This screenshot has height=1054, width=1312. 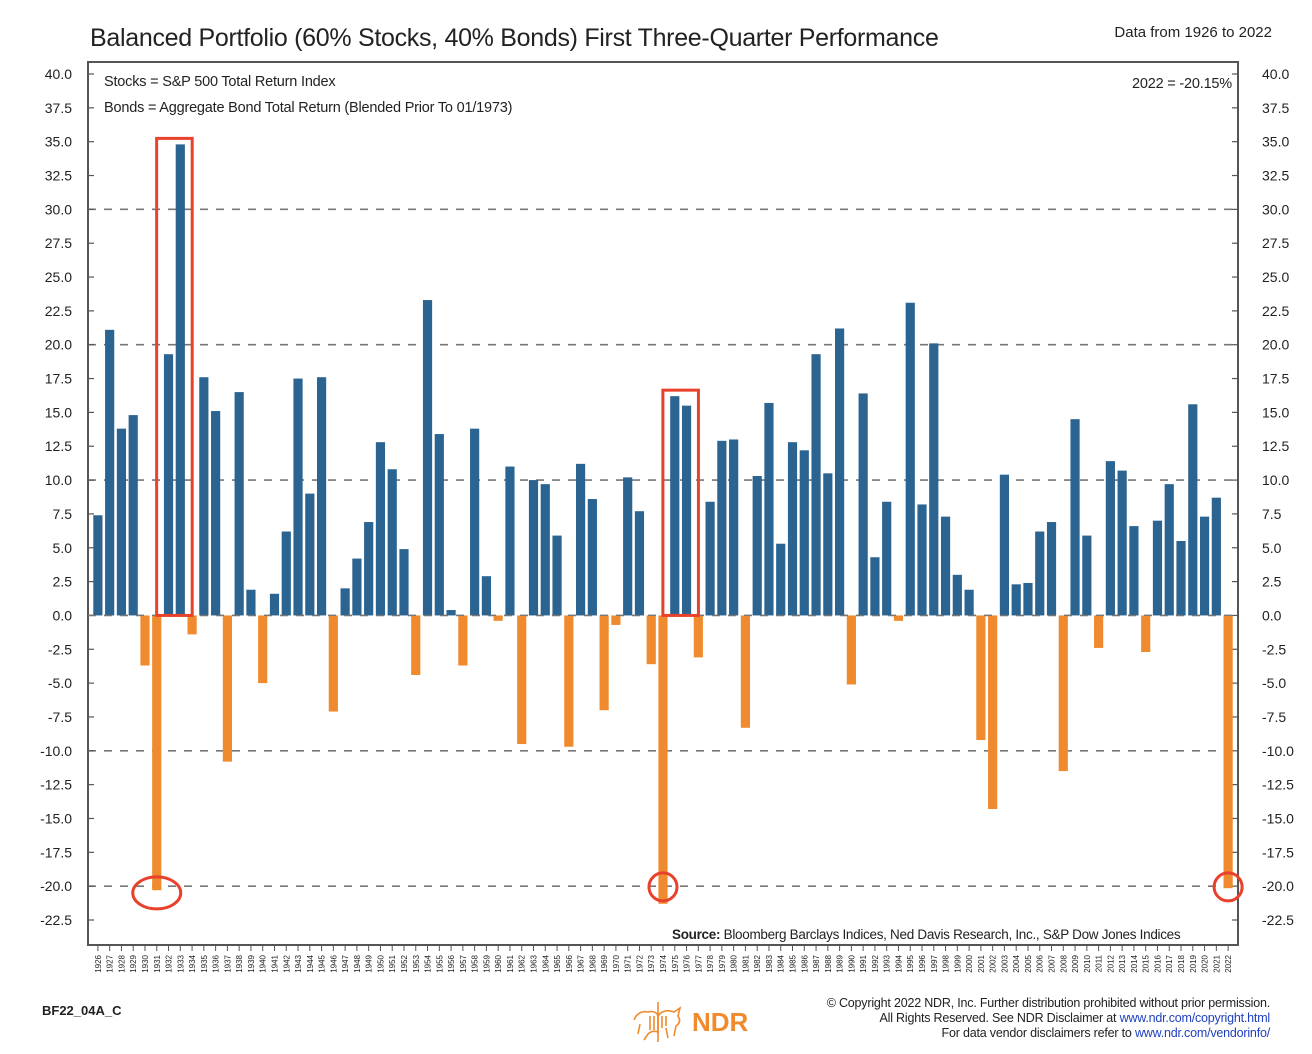 I want to click on x-tick-label: 1984, so click(x=781, y=963).